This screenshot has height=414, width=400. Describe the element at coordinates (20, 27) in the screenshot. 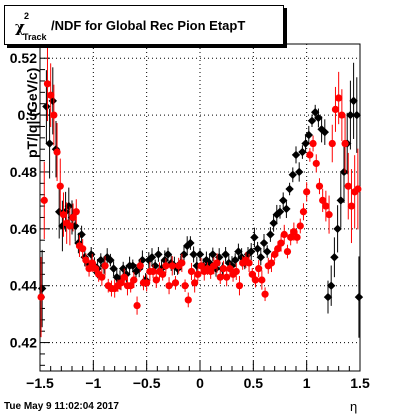

I see `chi-symbol: χ` at that location.